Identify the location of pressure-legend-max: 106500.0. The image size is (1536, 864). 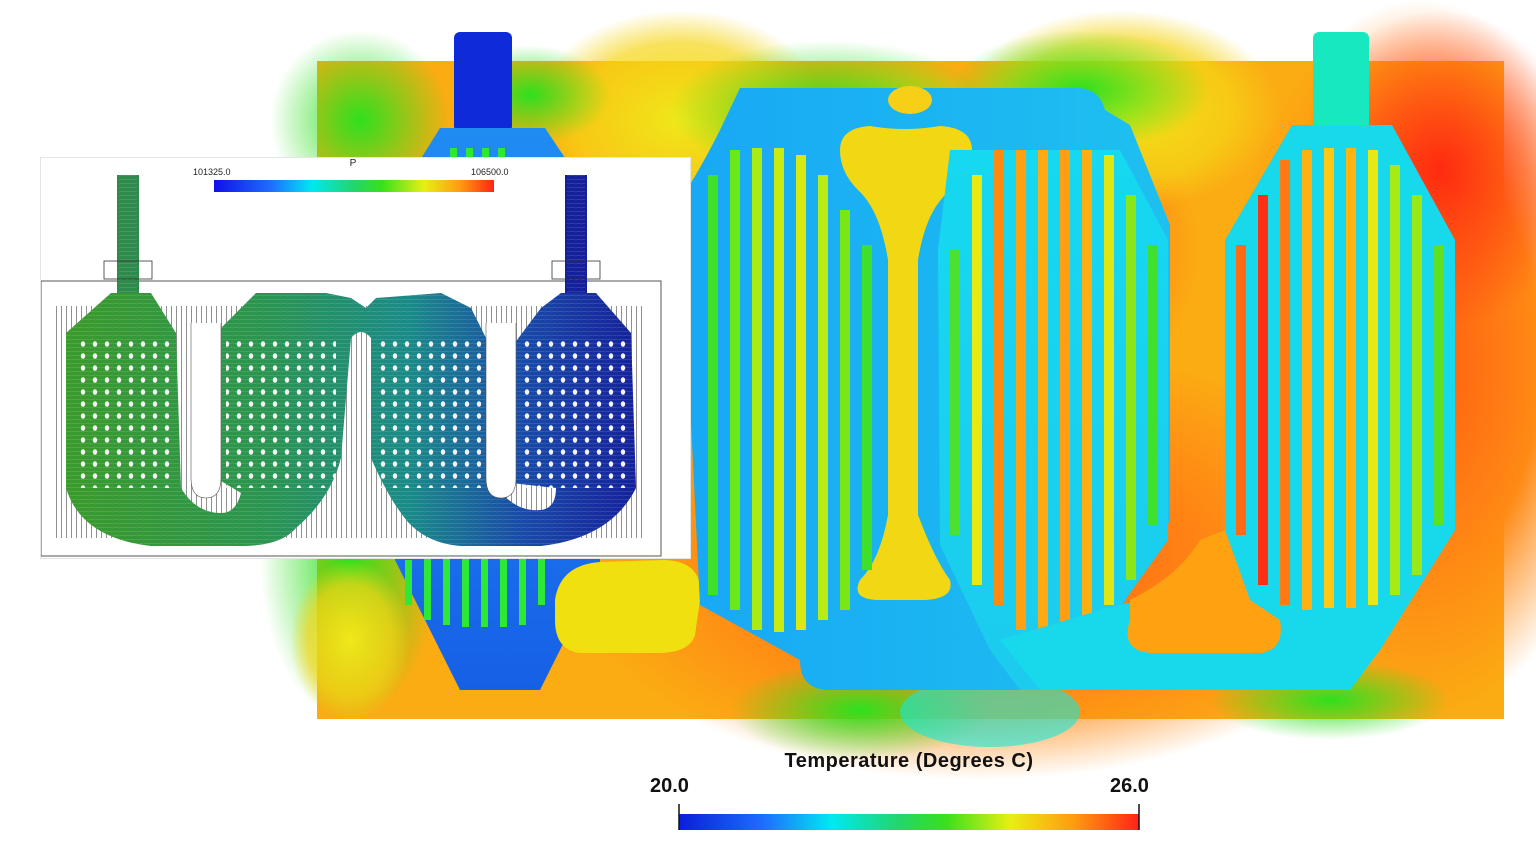
(490, 172).